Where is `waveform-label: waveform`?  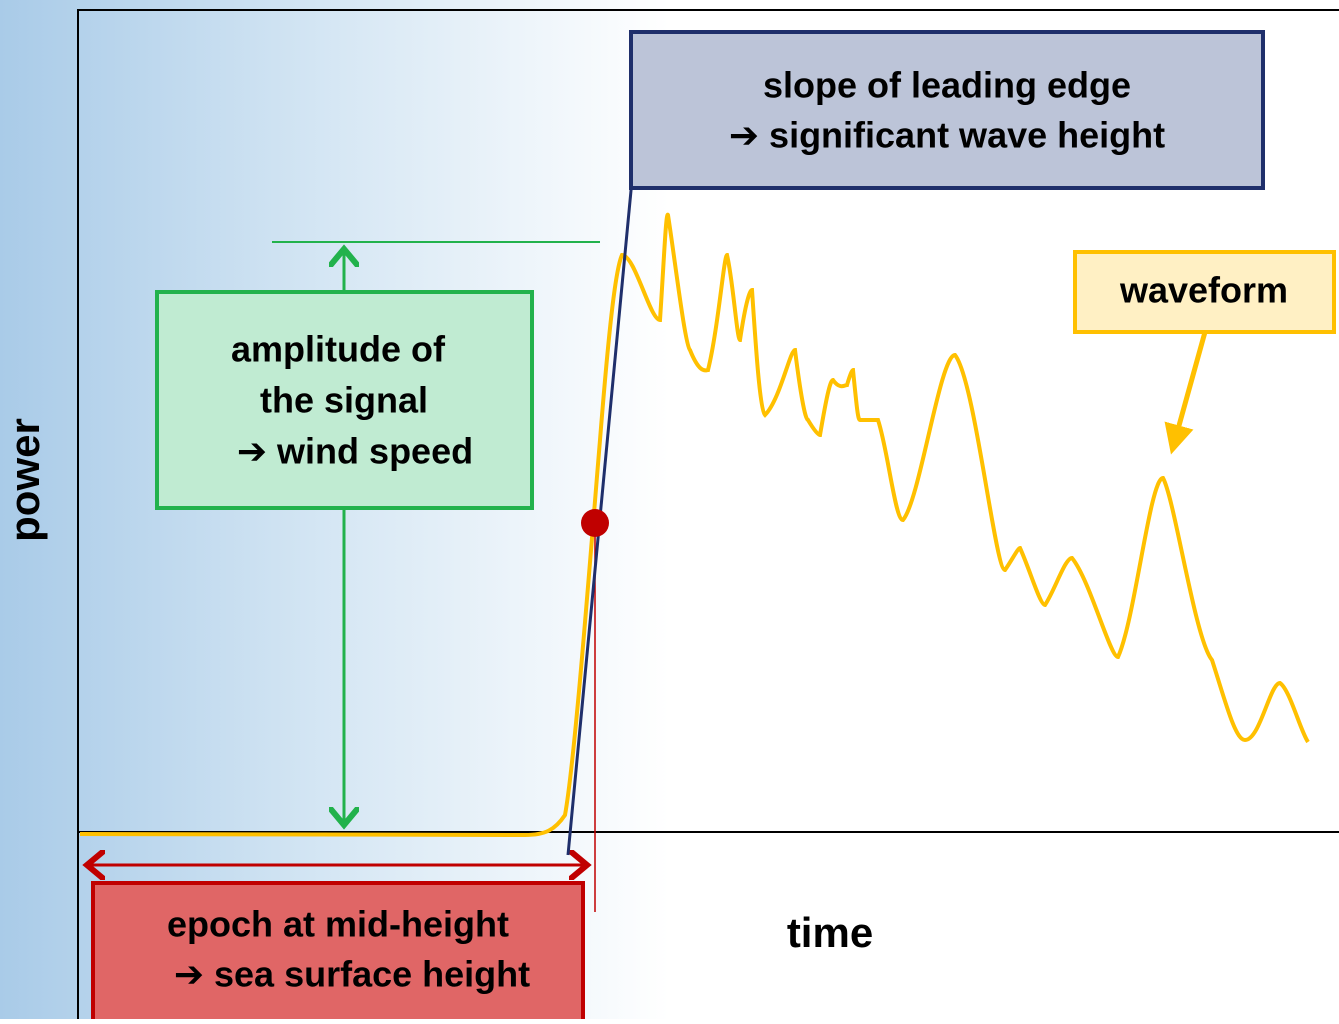 waveform-label: waveform is located at coordinates (1203, 290).